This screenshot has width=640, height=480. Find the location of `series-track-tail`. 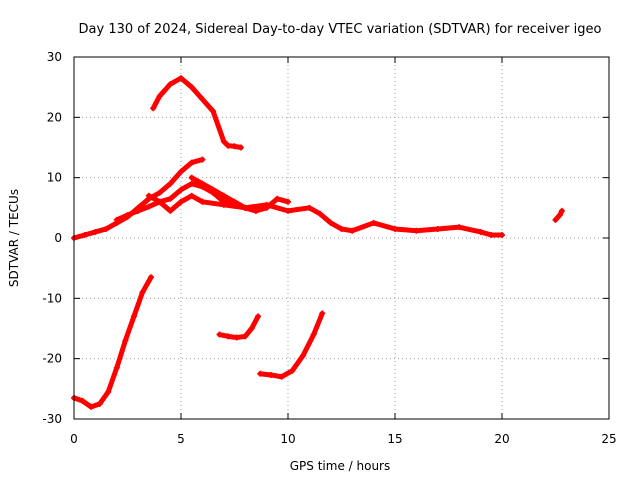

series-track-tail is located at coordinates (352, 218).